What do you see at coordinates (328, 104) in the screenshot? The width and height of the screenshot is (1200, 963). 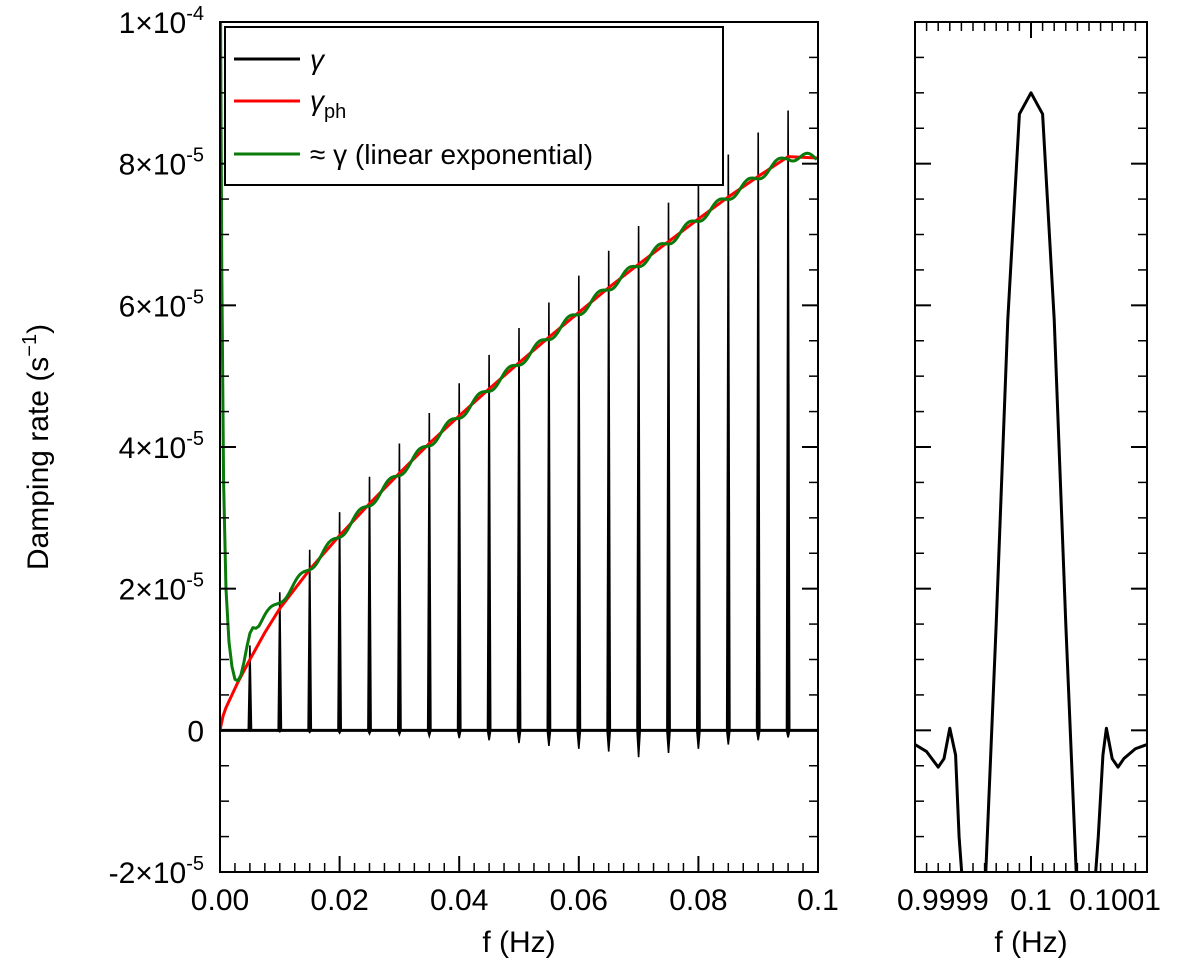 I see `legend-label-gamma-ph: γph` at bounding box center [328, 104].